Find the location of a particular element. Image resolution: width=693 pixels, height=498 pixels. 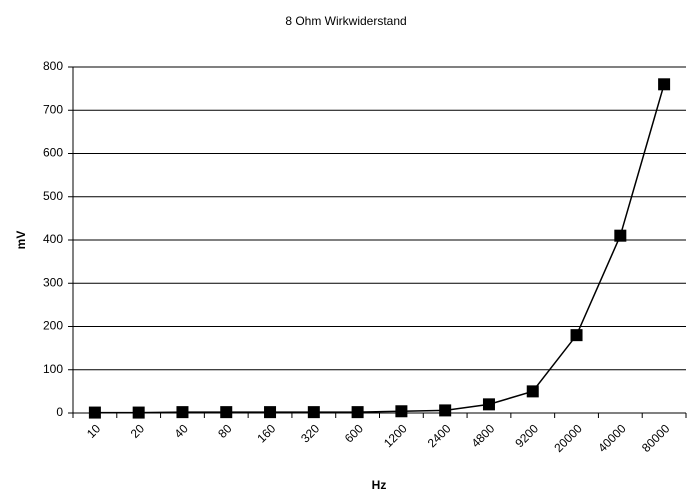

x-tick-label: 9200 is located at coordinates (526, 435).